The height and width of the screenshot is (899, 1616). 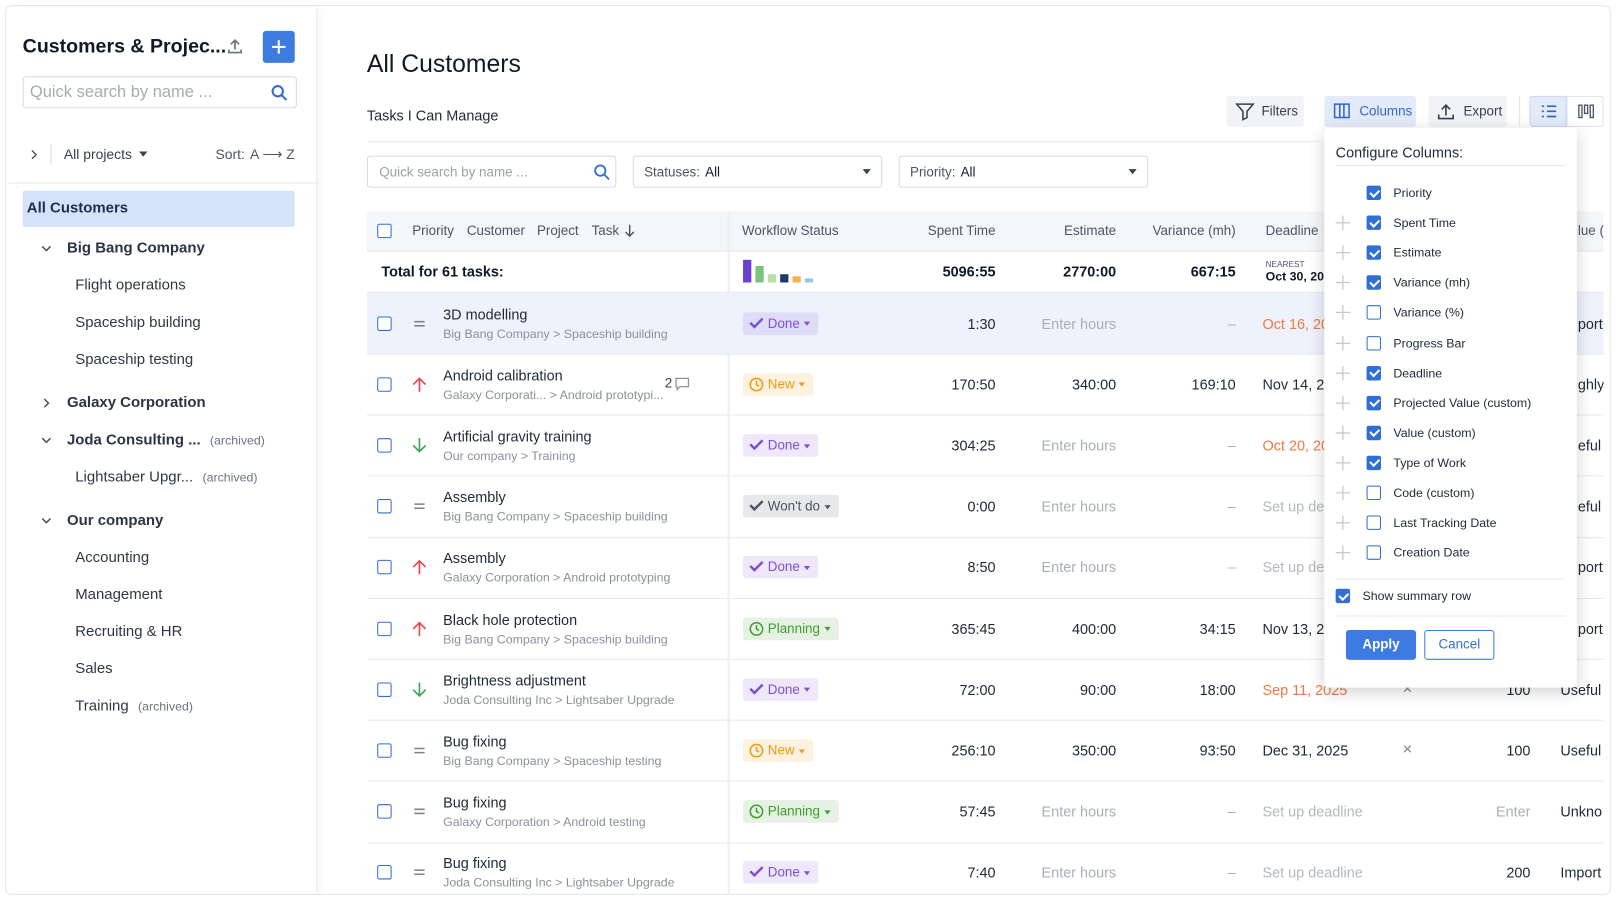 What do you see at coordinates (235, 46) in the screenshot?
I see `upload-icon` at bounding box center [235, 46].